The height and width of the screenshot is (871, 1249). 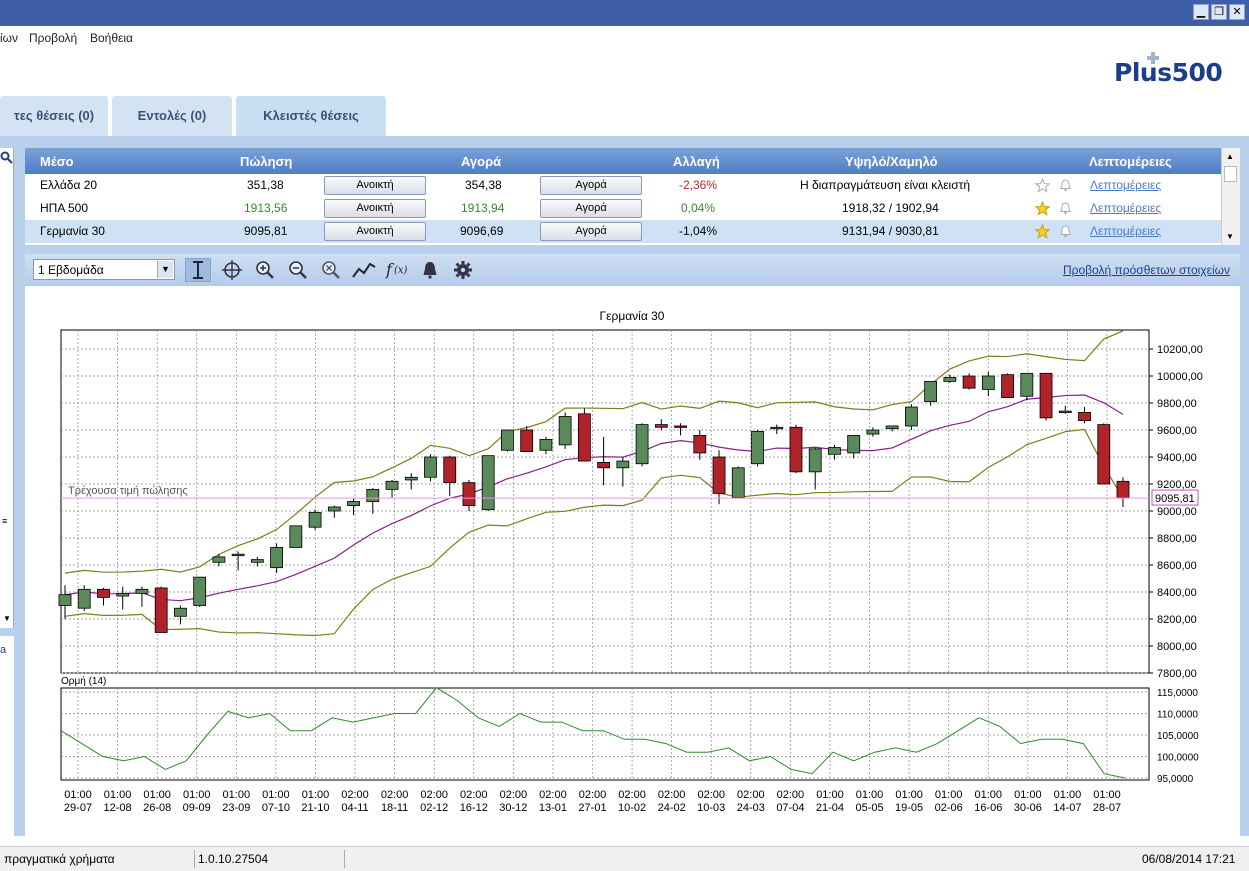 I want to click on x-tick-date: 13-01, so click(x=553, y=808).